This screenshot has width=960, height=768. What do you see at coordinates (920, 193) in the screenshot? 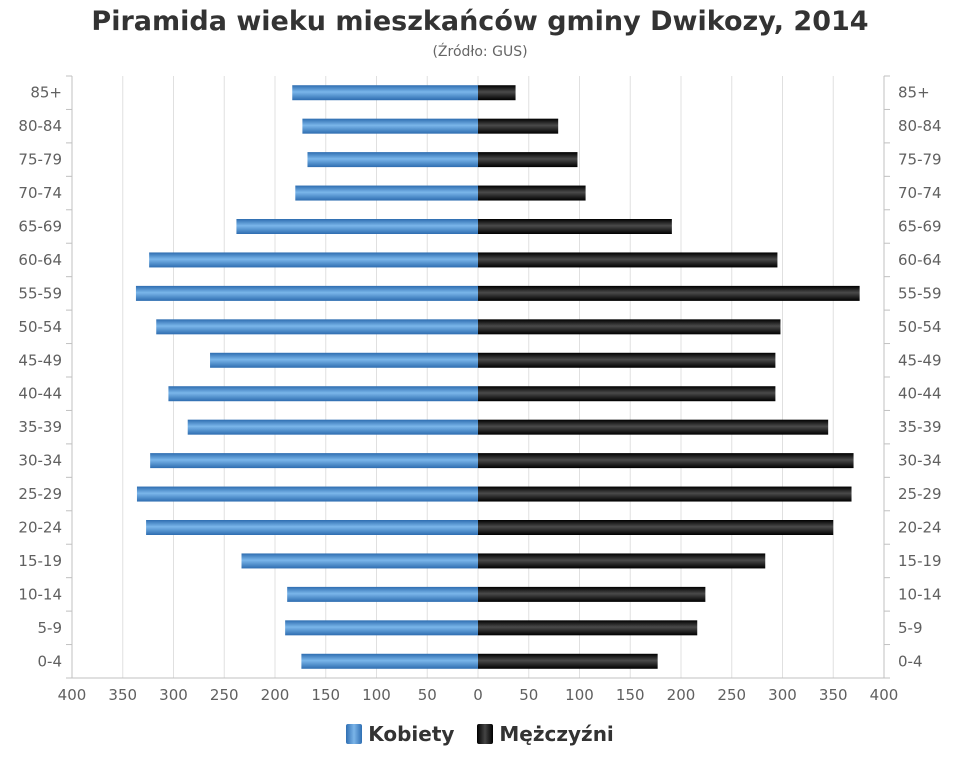
I see `y-tick-label-right: 70-74` at bounding box center [920, 193].